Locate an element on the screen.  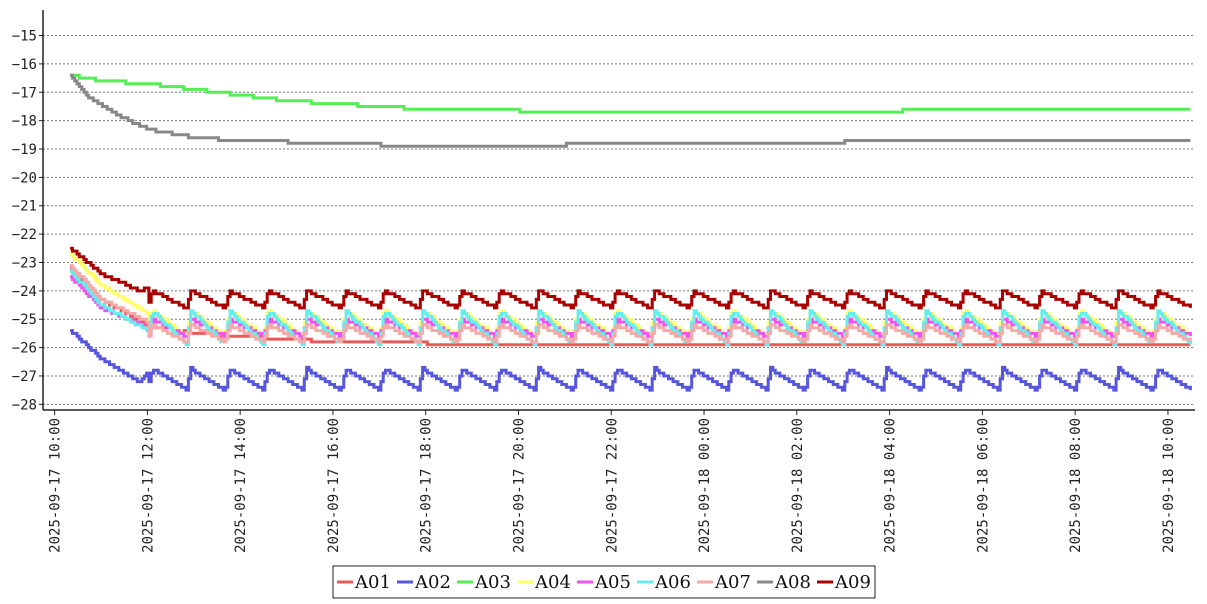
x-tick-label: 2025-09-17 22:00 is located at coordinates (612, 485).